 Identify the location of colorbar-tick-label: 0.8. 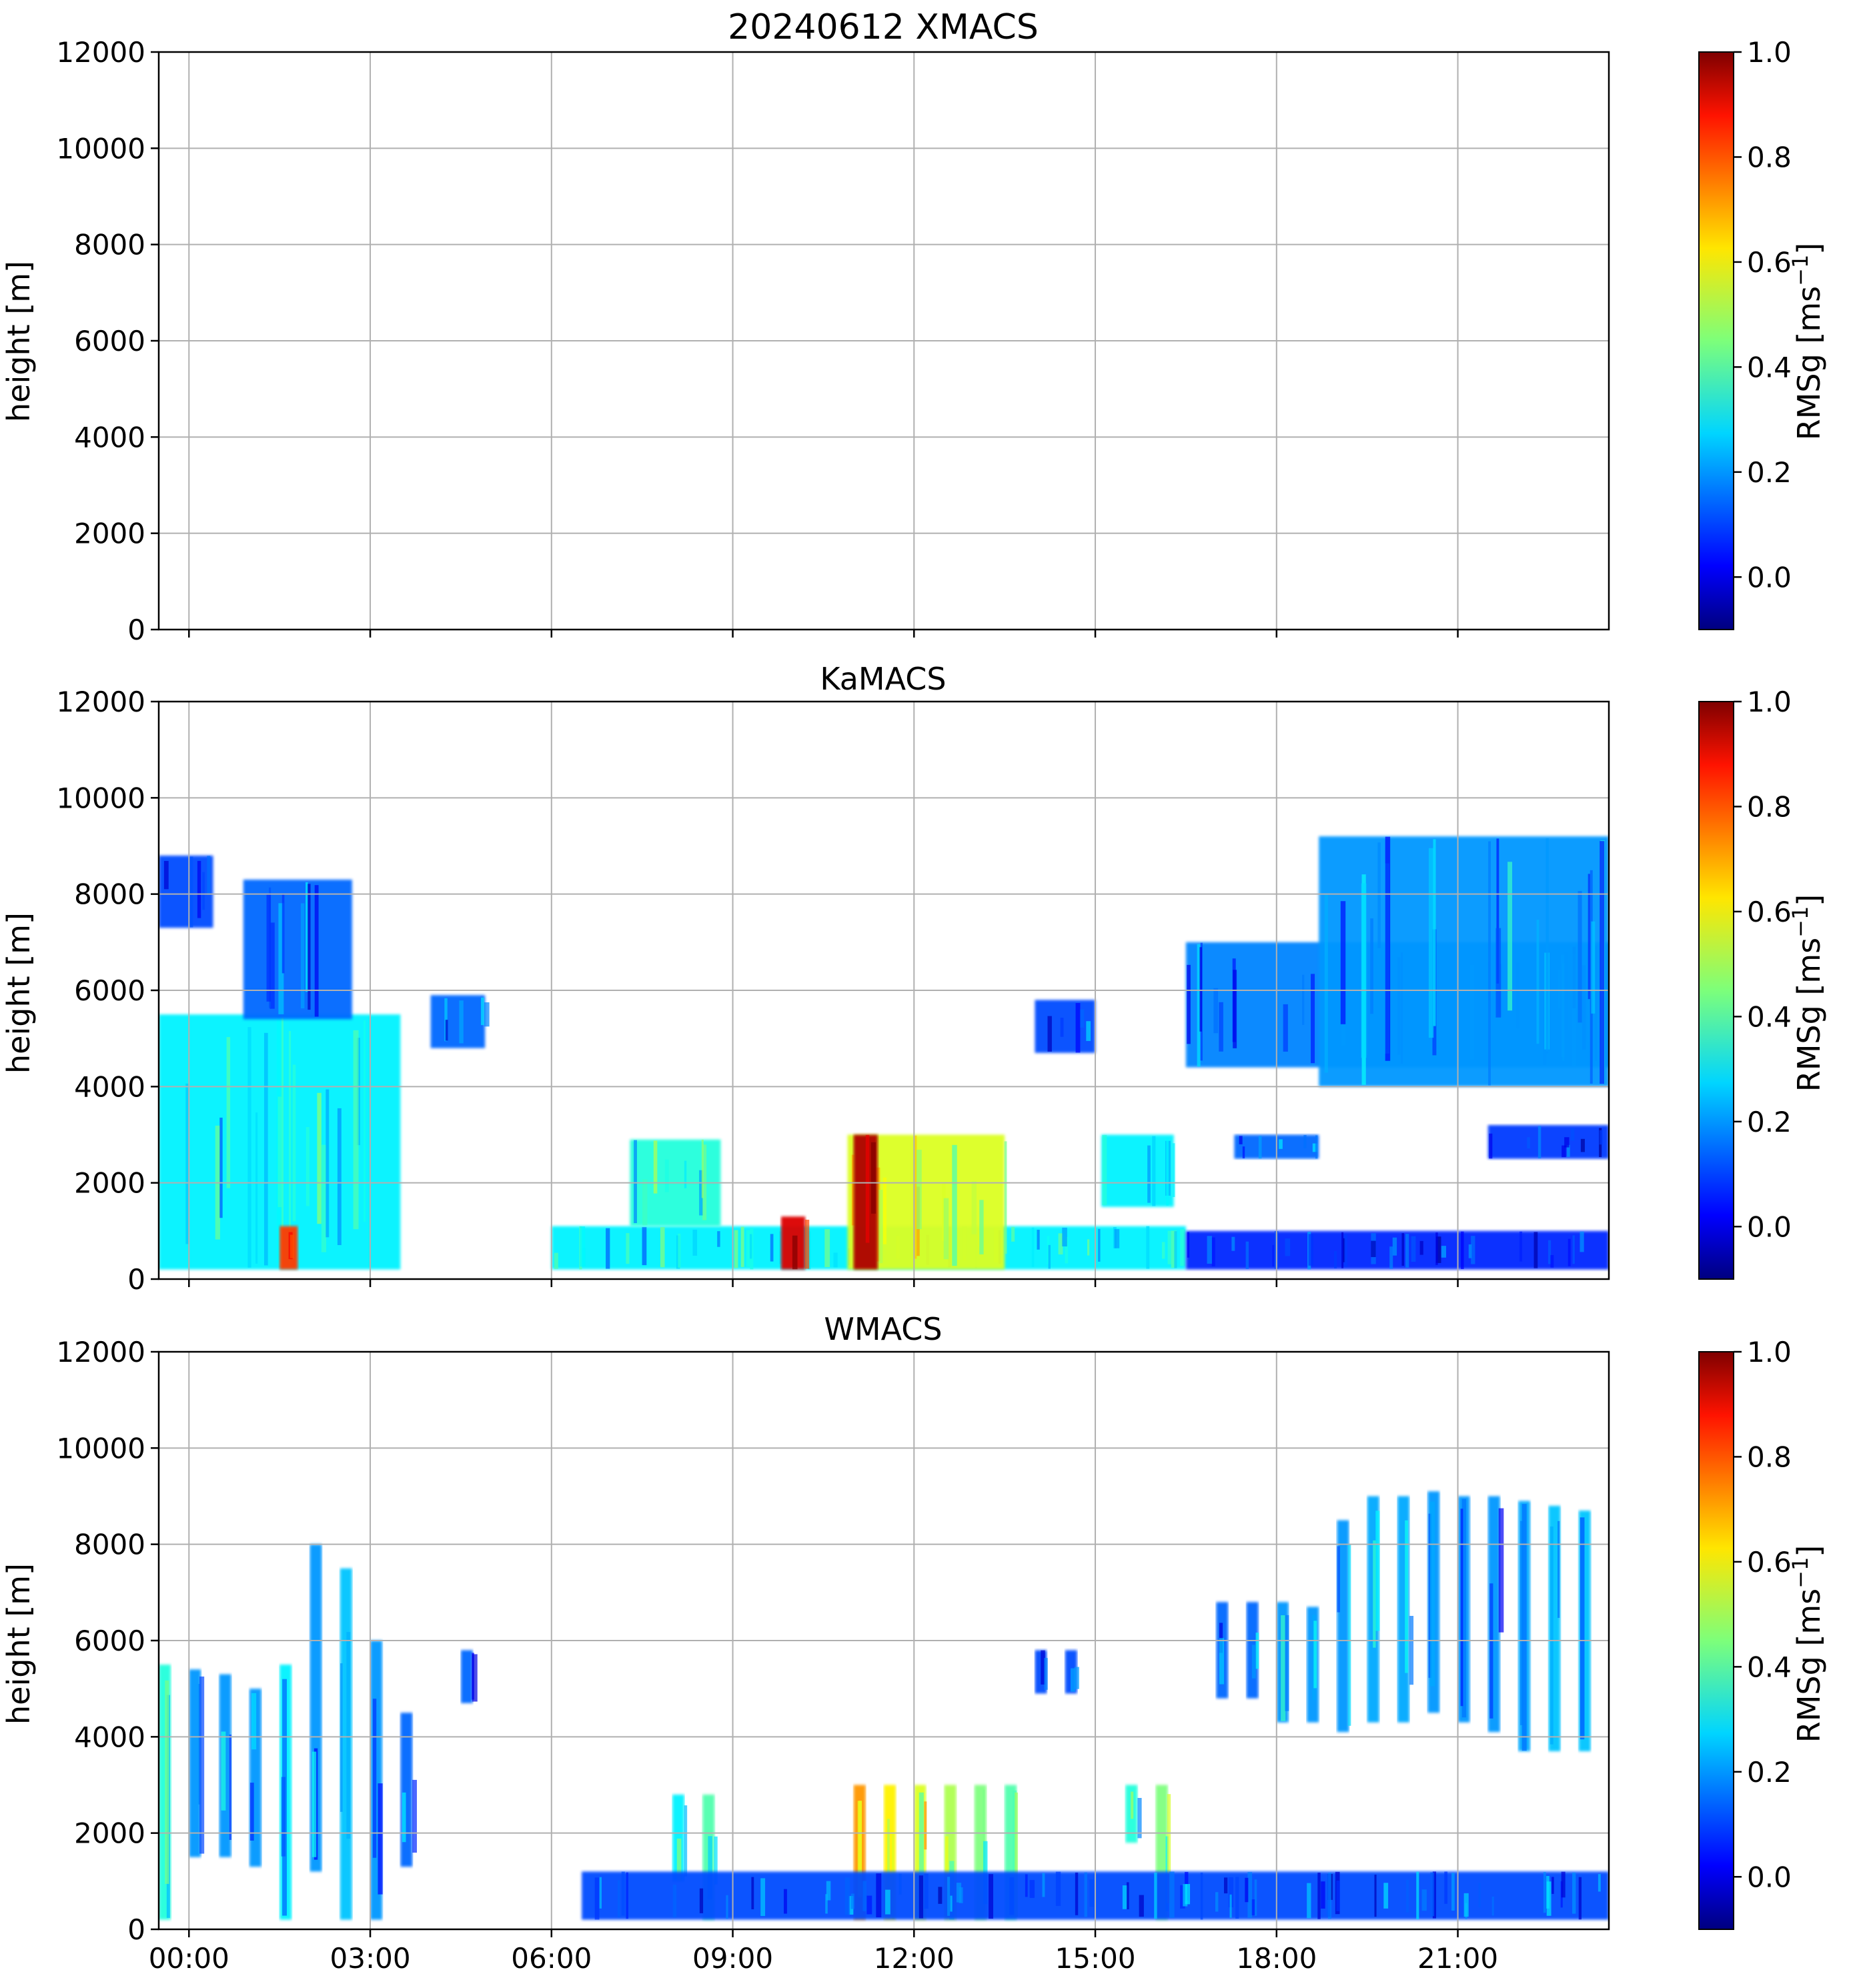
(1769, 1456).